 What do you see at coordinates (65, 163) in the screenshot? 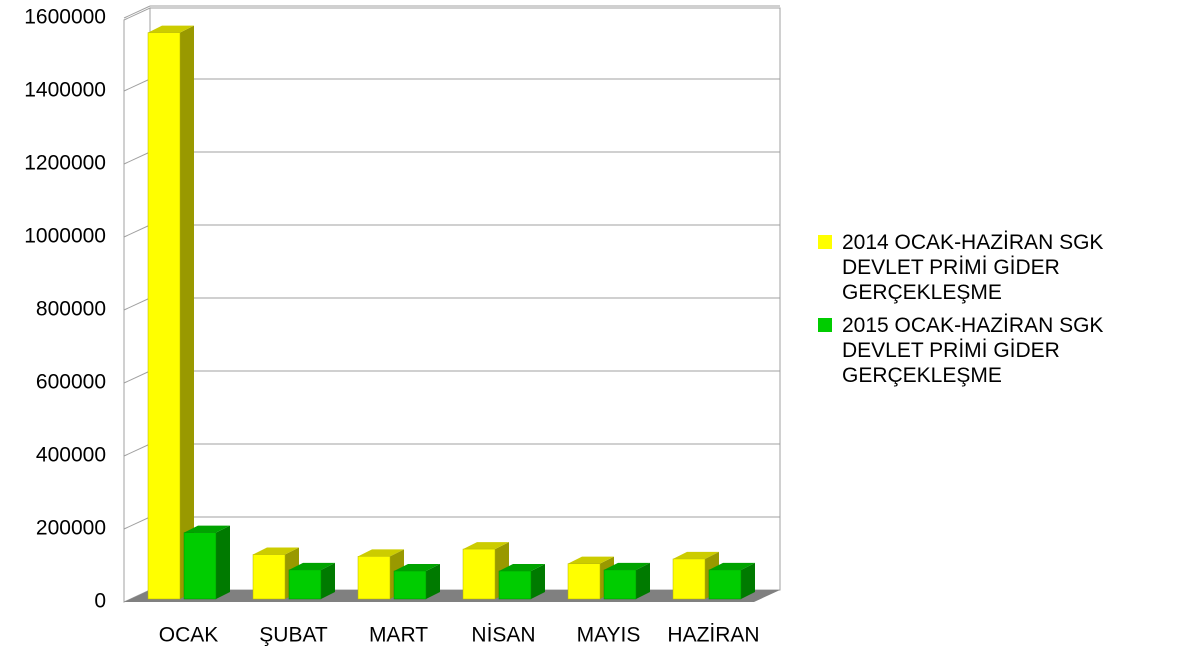
I see `y-tick-label: 1200000` at bounding box center [65, 163].